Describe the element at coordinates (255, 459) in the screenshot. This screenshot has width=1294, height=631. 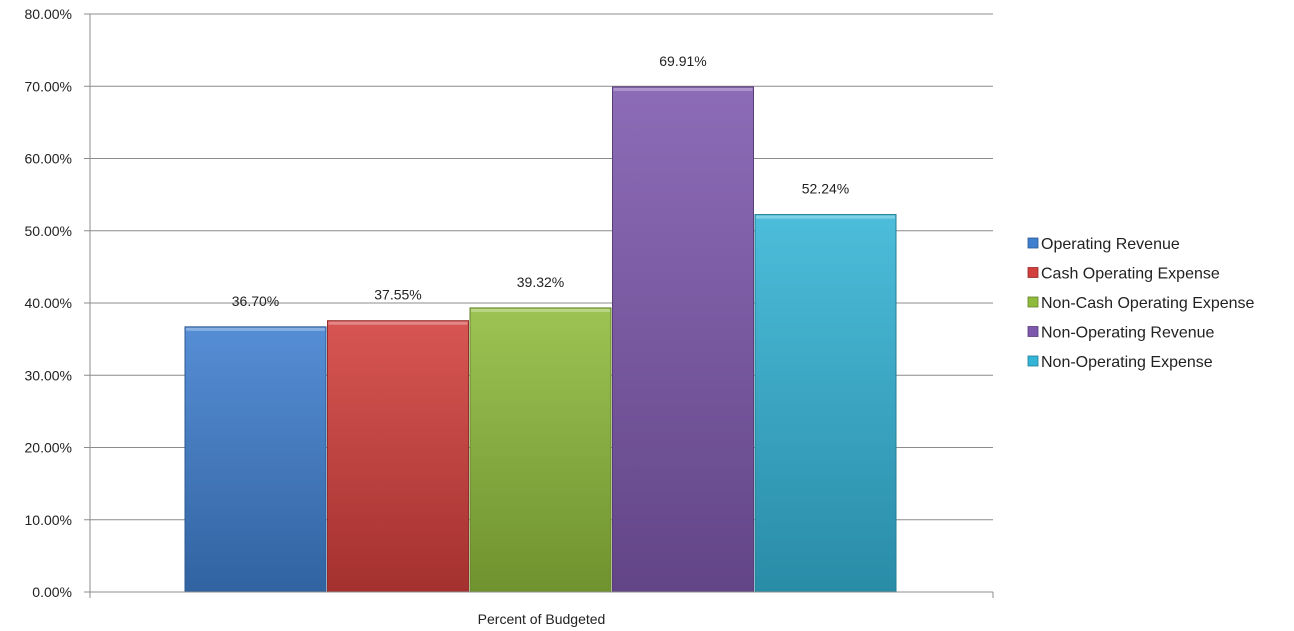
I see `bar-operating-revenue` at that location.